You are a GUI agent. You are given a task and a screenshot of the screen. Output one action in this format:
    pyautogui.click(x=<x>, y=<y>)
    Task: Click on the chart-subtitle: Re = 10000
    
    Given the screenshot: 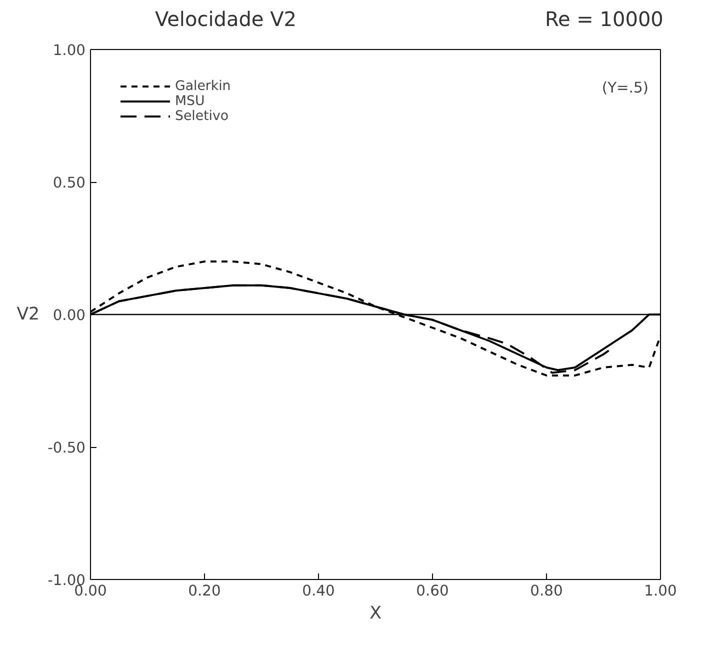 What is the action you would take?
    pyautogui.click(x=604, y=19)
    